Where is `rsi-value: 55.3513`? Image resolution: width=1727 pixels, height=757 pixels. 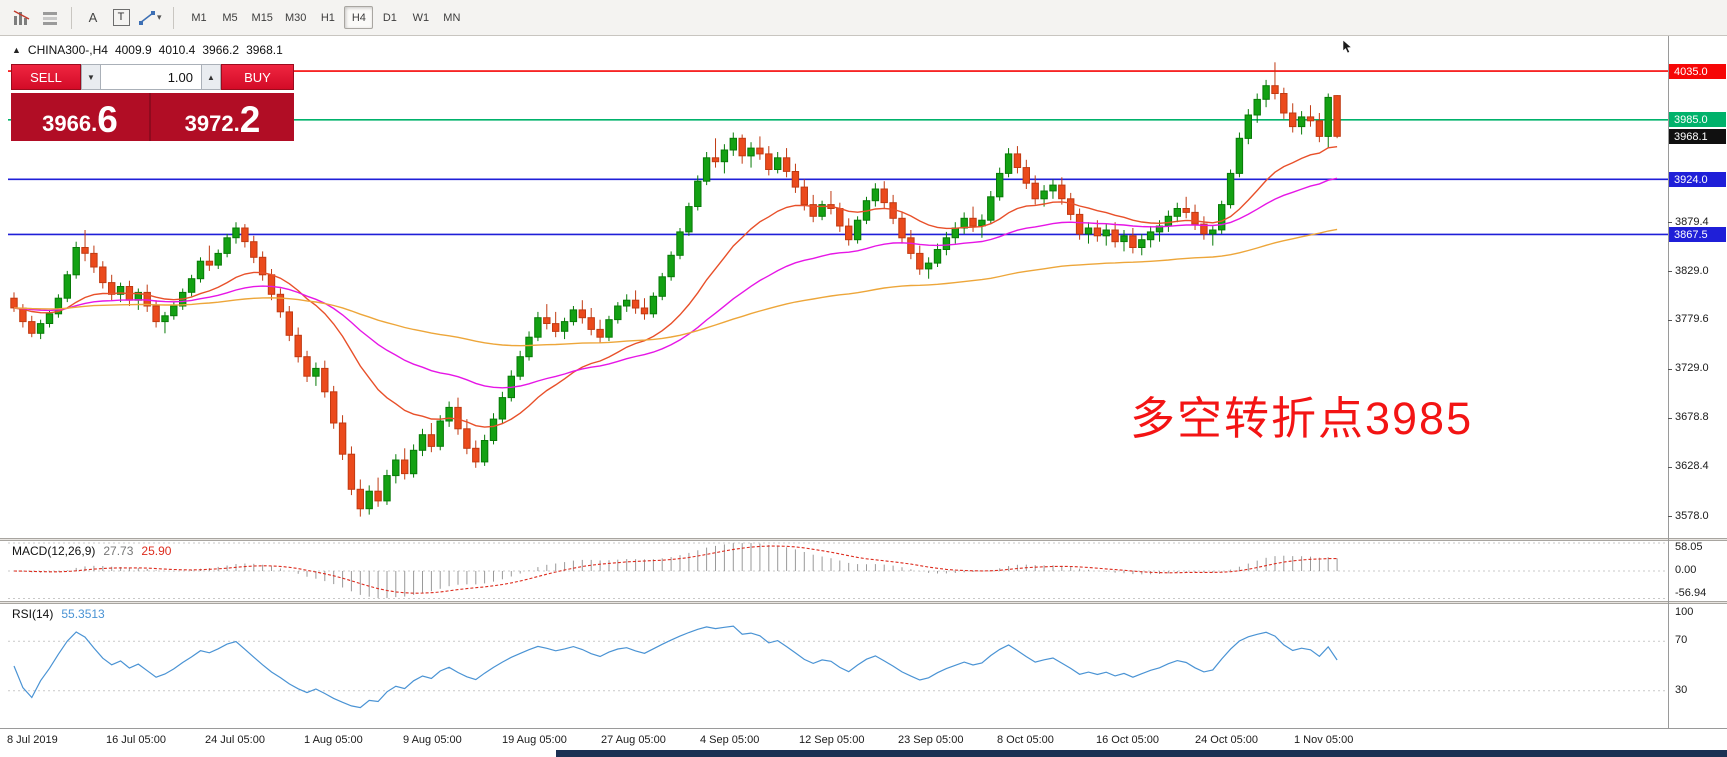 rsi-value: 55.3513 is located at coordinates (83, 614).